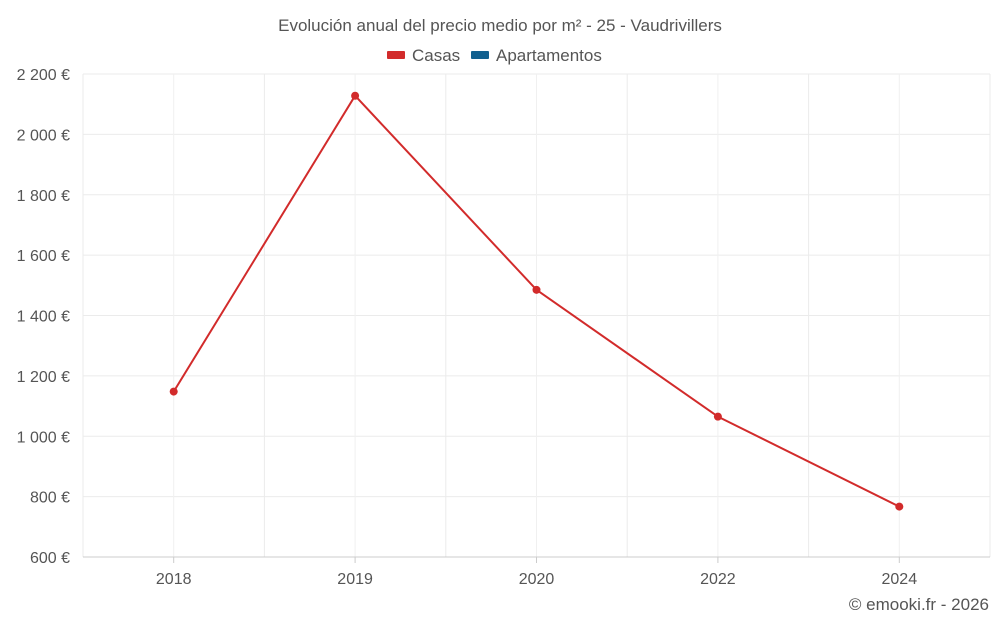 This screenshot has height=625, width=1000. I want to click on legend-label-casas: Casas, so click(436, 55).